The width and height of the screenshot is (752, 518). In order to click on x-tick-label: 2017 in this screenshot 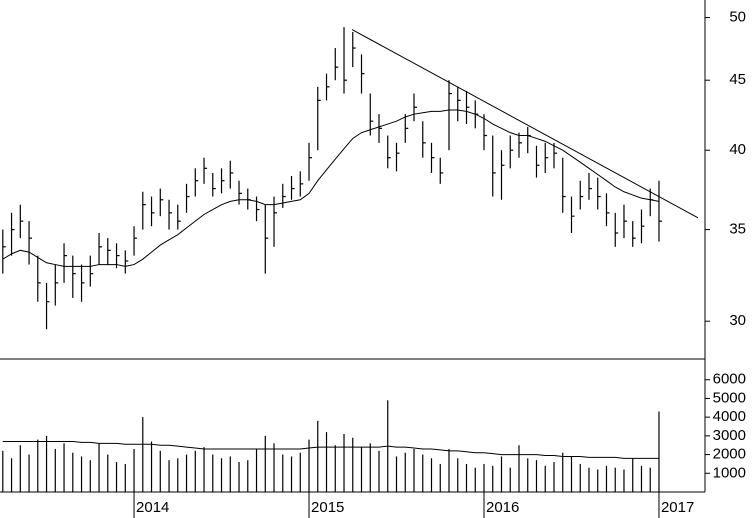, I will do `click(677, 507)`.